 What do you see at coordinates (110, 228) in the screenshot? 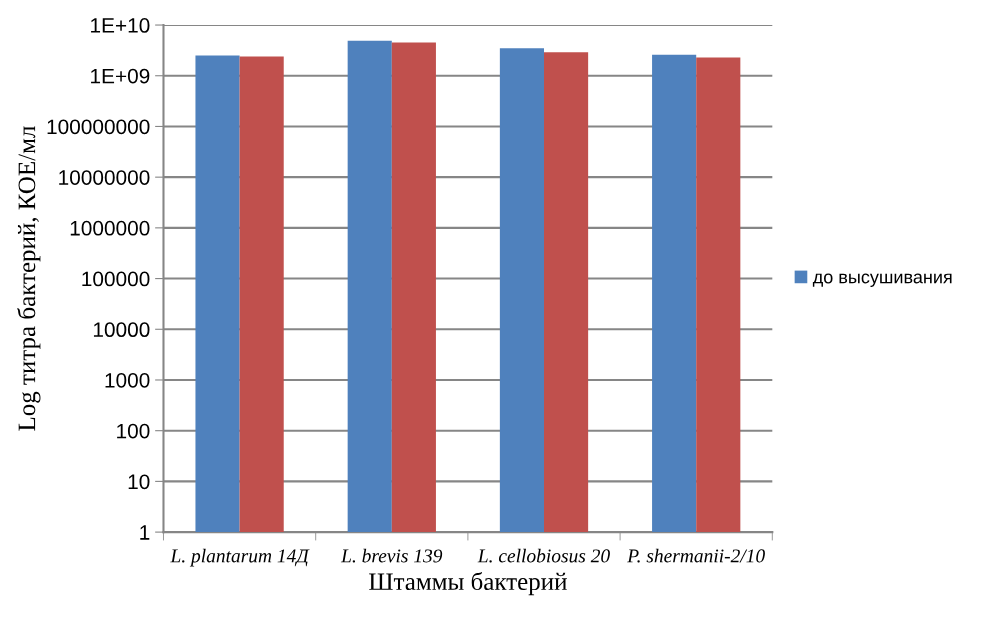
I see `y-tick-label: 1000000` at bounding box center [110, 228].